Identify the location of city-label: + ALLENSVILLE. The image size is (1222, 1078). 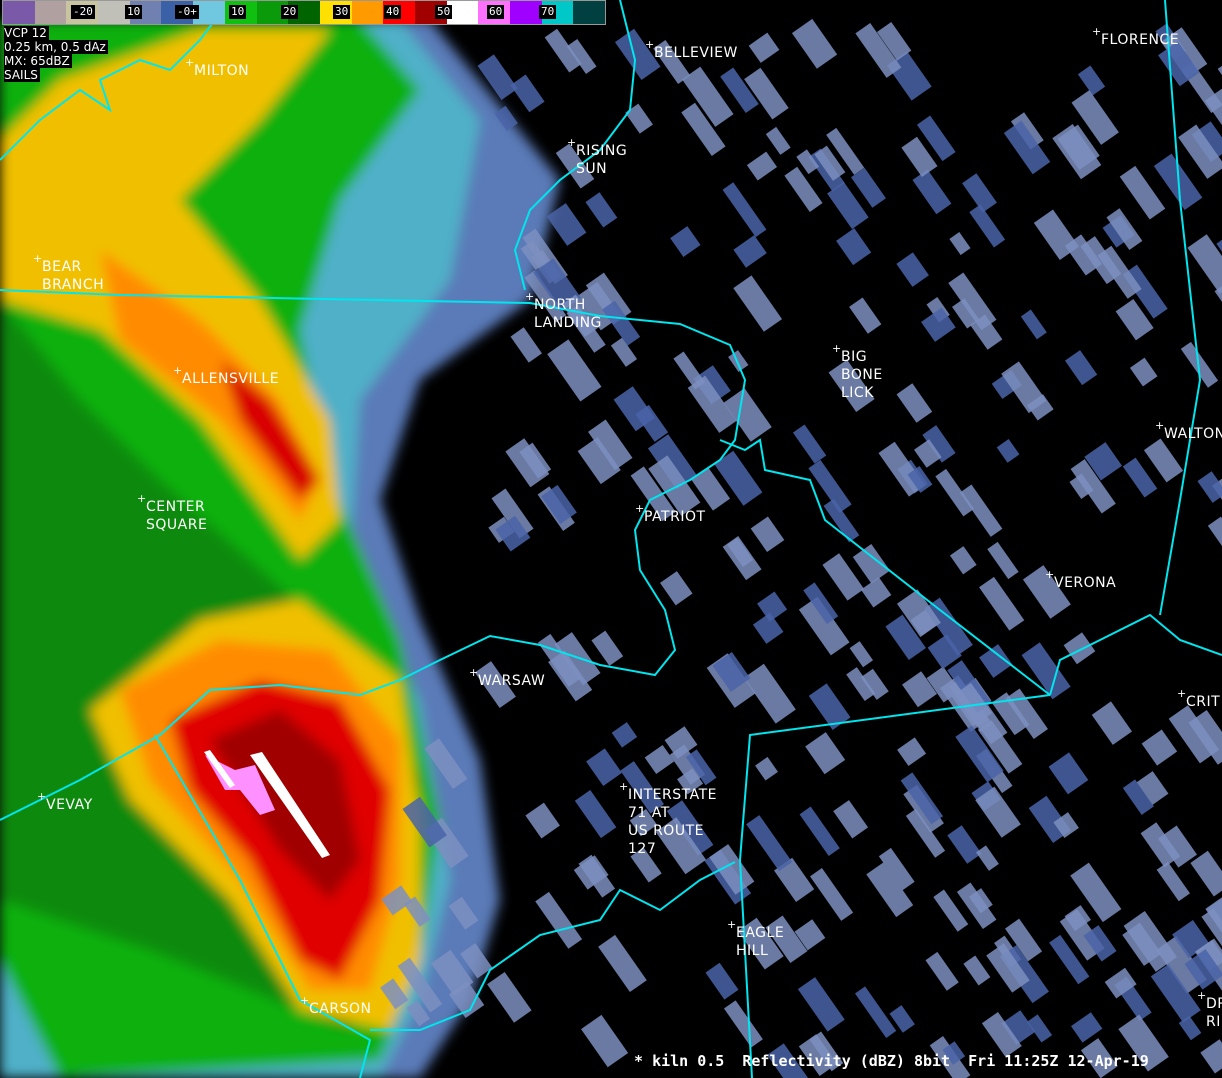
(226, 376).